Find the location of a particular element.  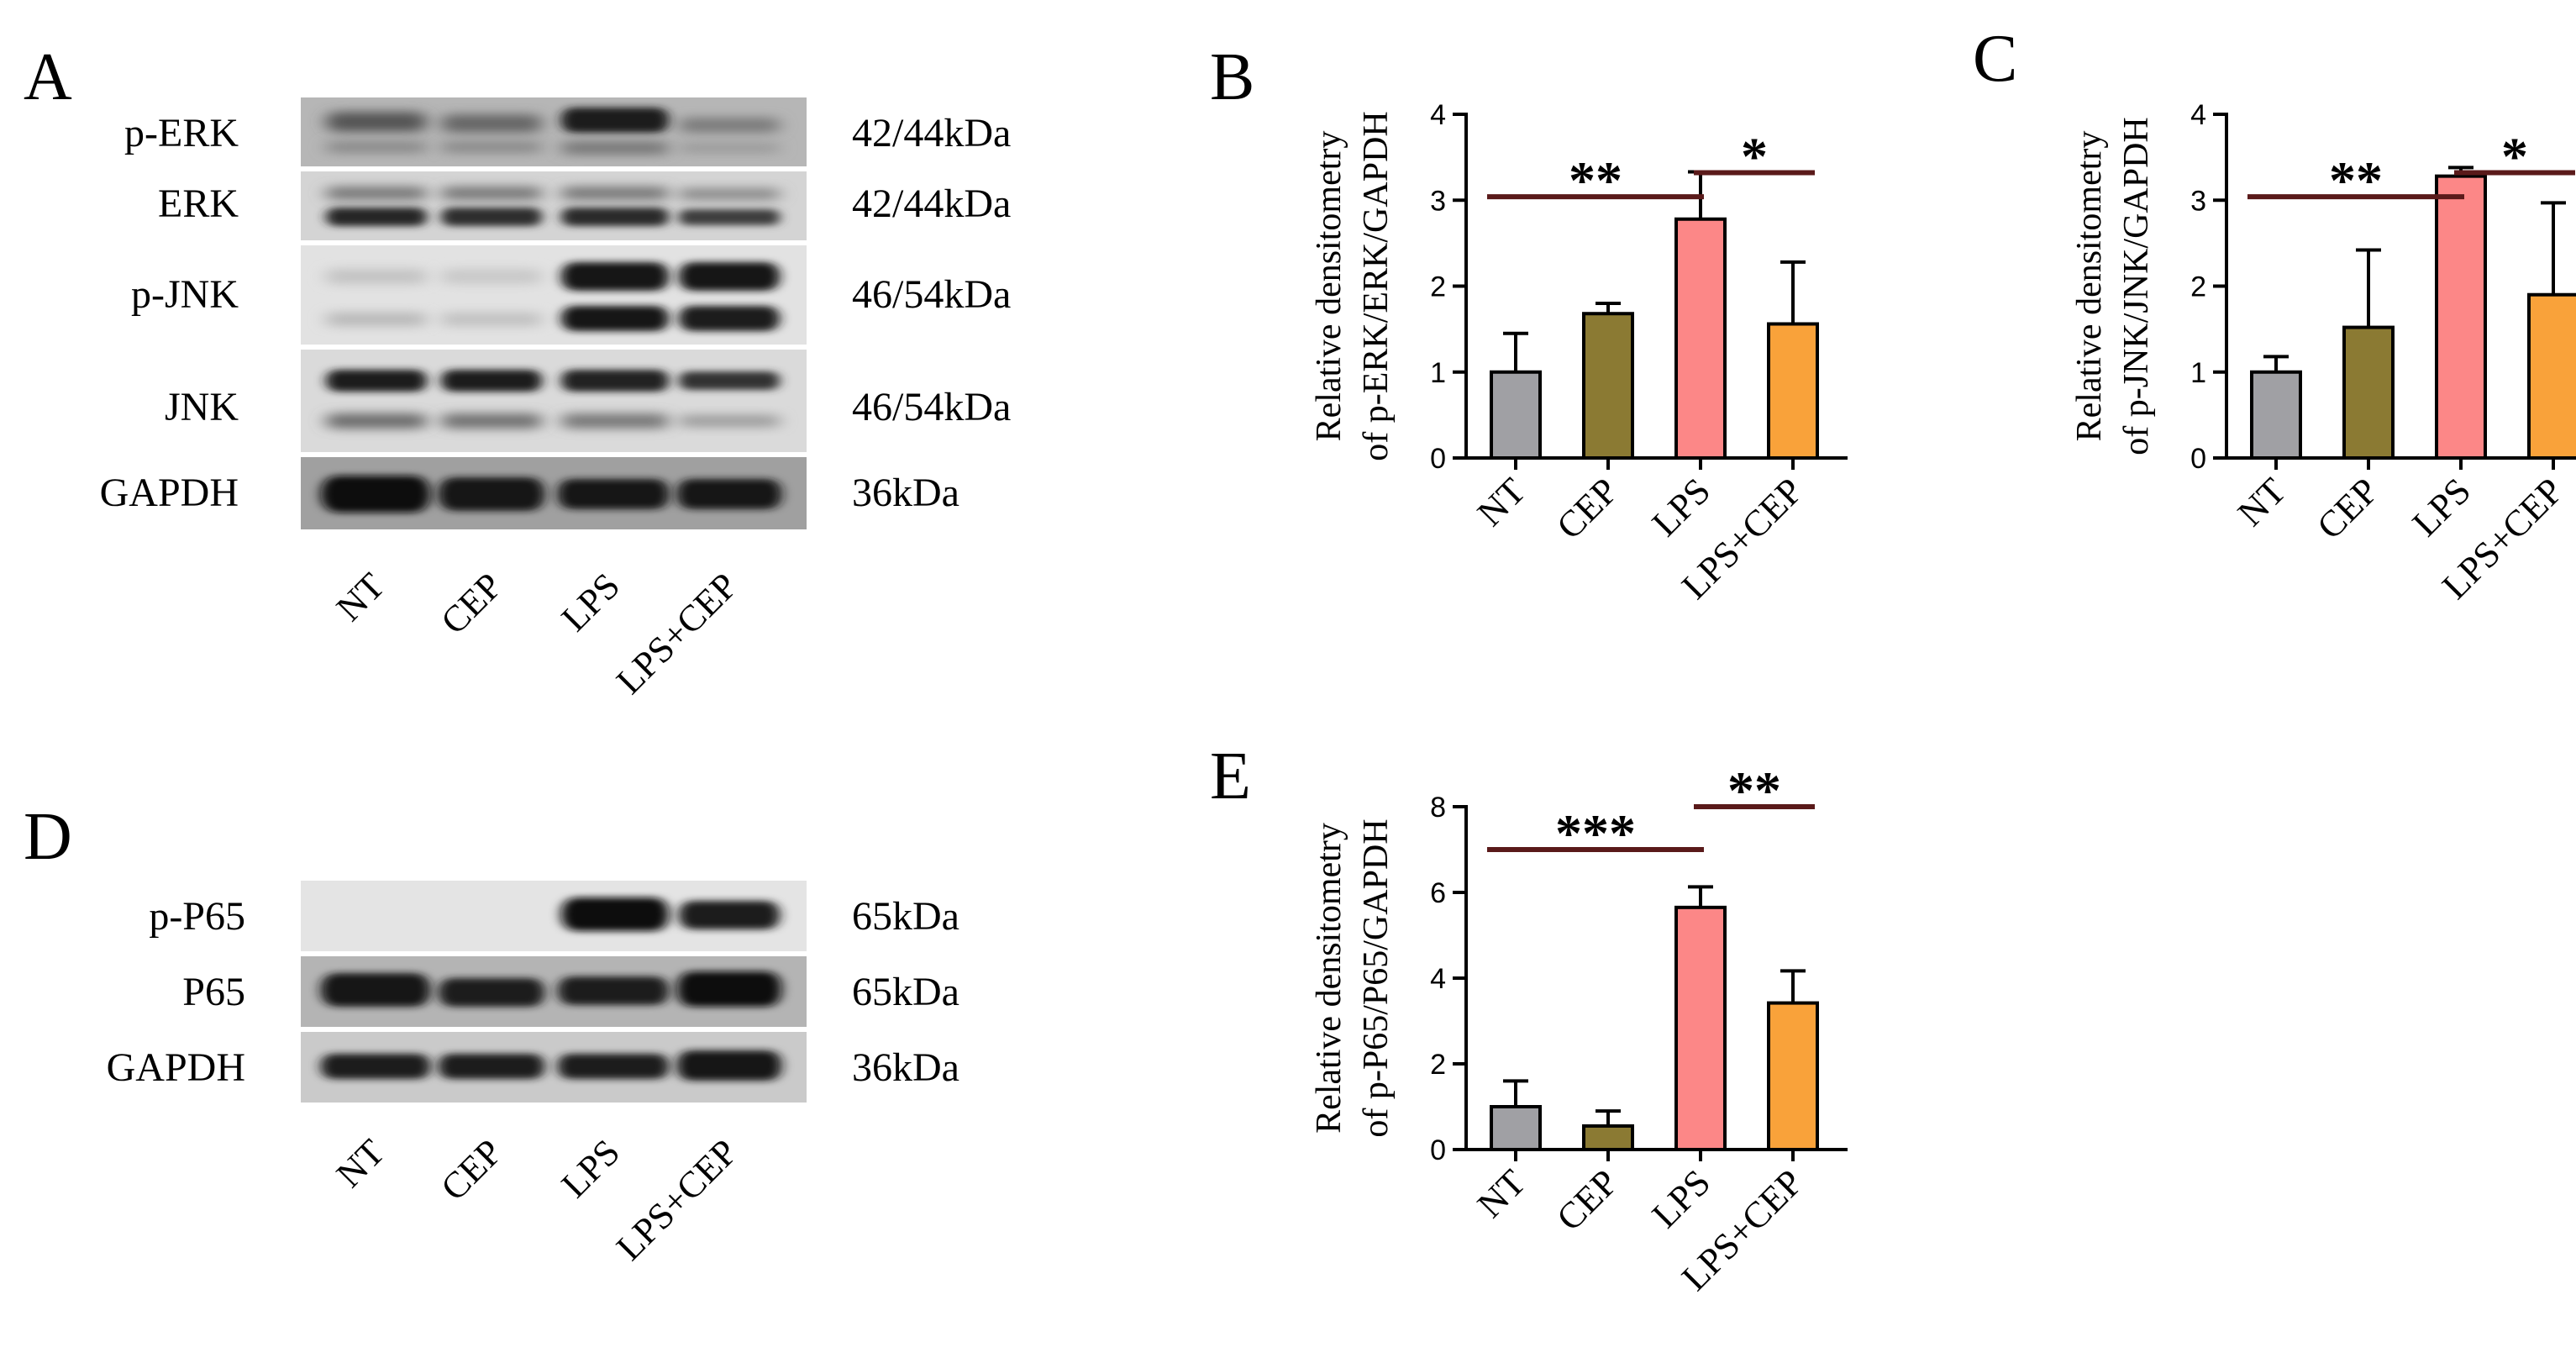

chart-e-ylabel-line-0: Relative densitometry is located at coordinates (1329, 978).